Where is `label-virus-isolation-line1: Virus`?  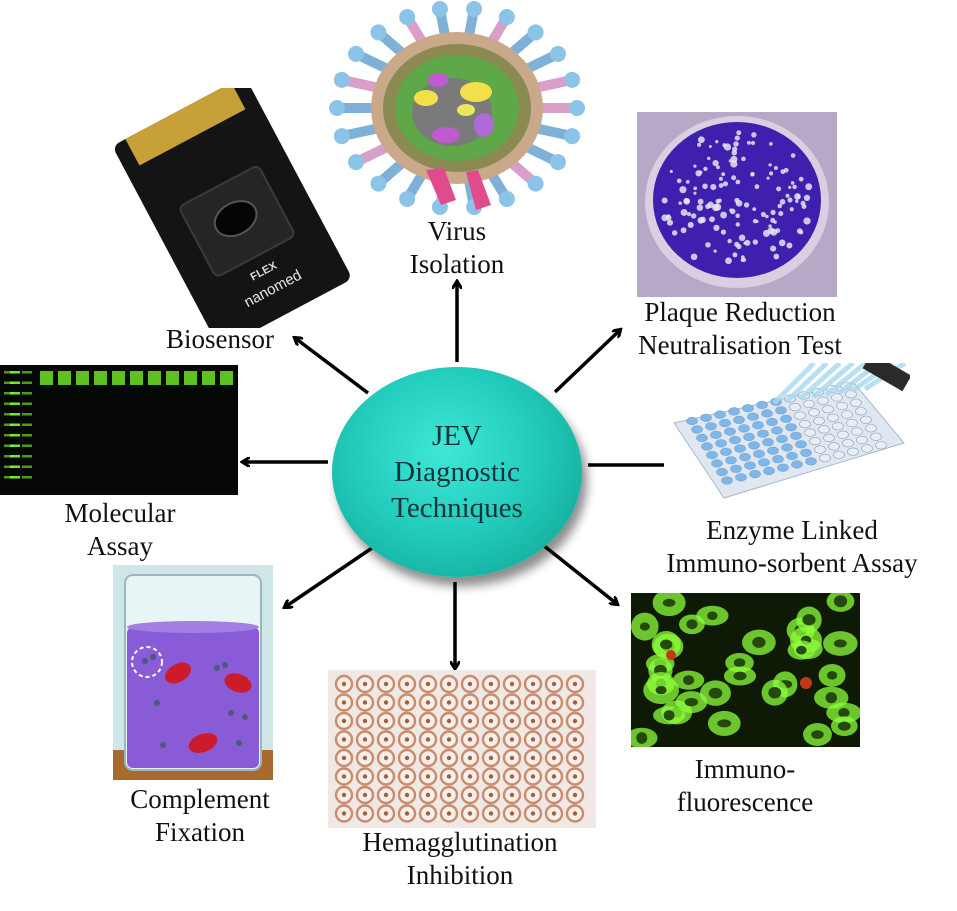
label-virus-isolation-line1: Virus is located at coordinates (457, 231).